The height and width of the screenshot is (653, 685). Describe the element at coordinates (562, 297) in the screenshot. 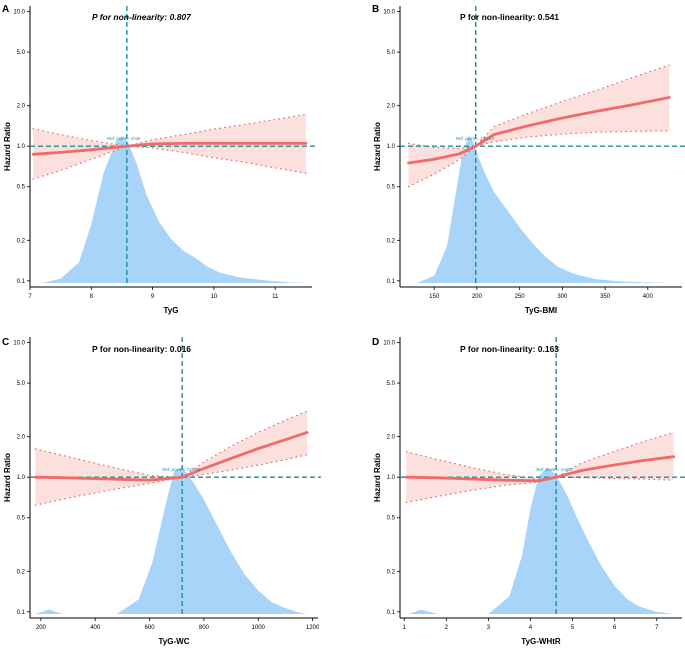

I see `x-tick-label-b: 300` at that location.